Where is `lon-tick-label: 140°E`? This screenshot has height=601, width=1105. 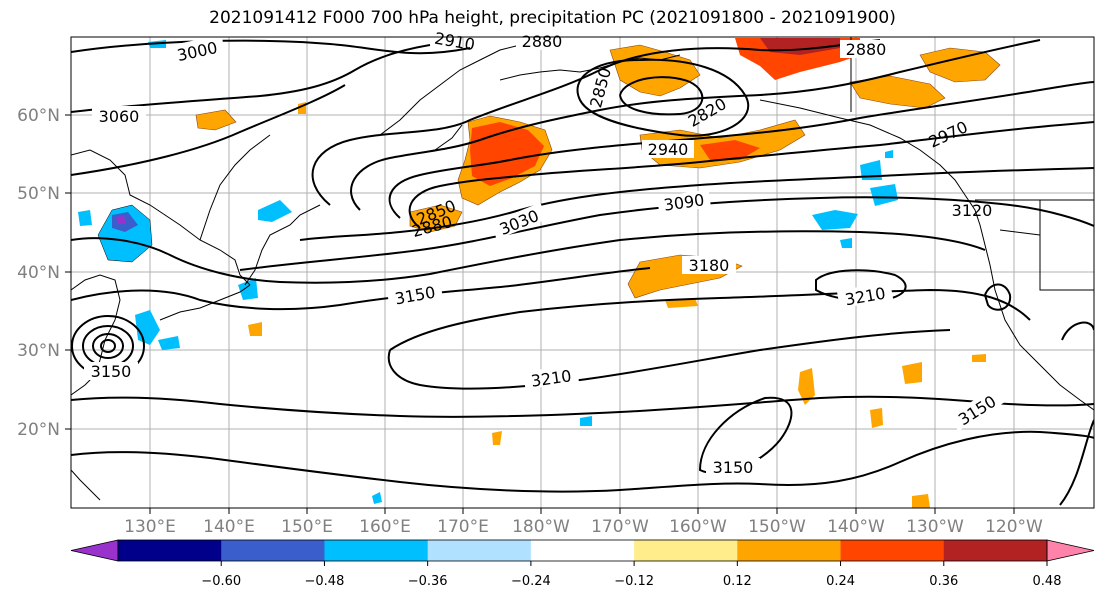
lon-tick-label: 140°E is located at coordinates (229, 527).